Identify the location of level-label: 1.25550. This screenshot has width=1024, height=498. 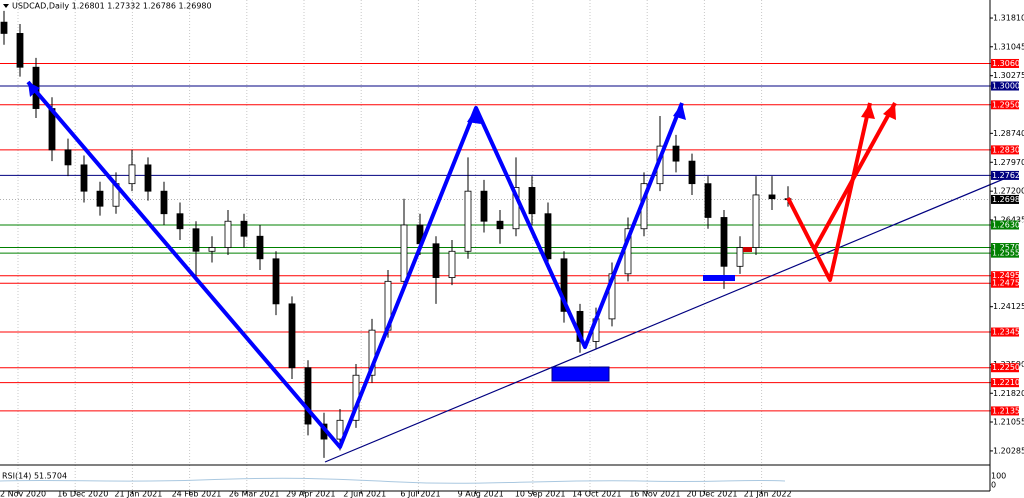
(1008, 253).